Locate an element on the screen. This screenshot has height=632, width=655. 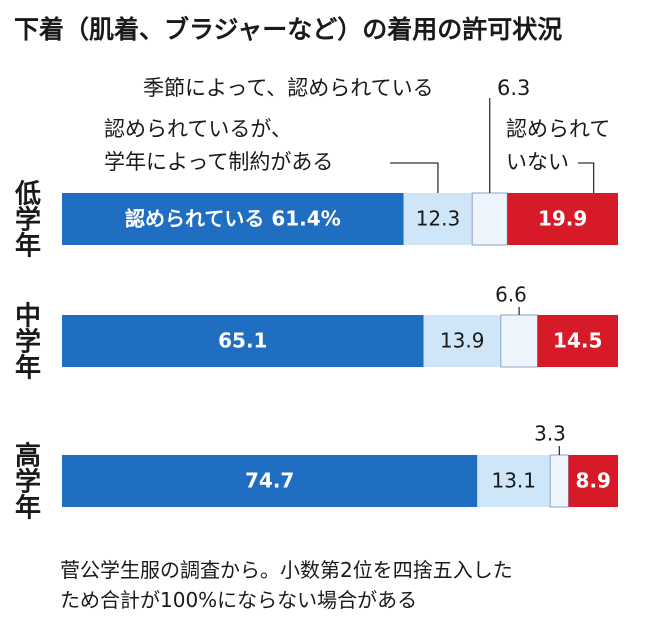
value-label-2-1: 65.1 is located at coordinates (242, 341).